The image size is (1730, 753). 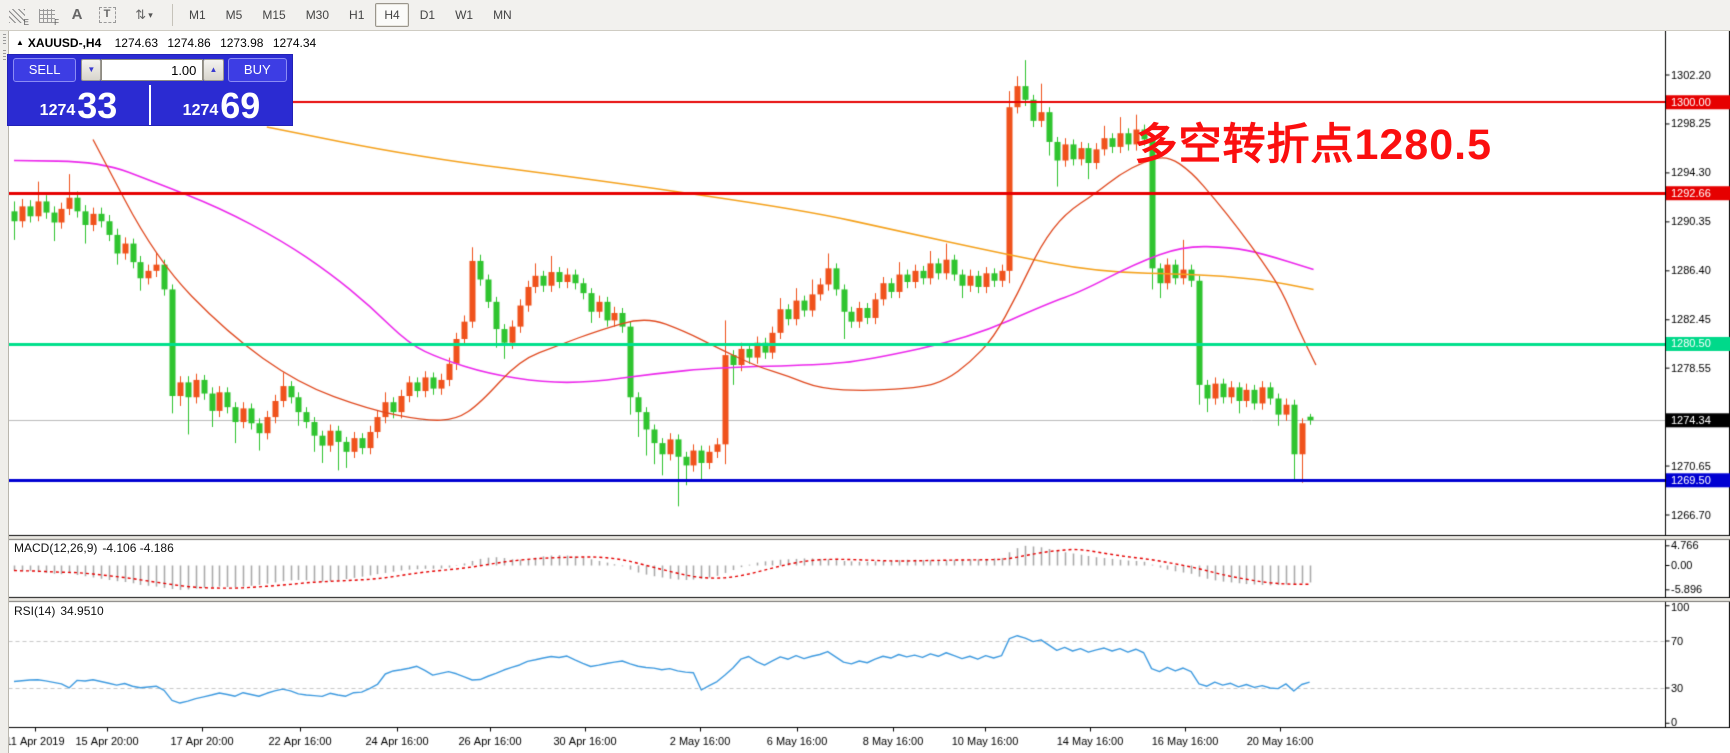 What do you see at coordinates (77, 14) in the screenshot?
I see `text-icon: A` at bounding box center [77, 14].